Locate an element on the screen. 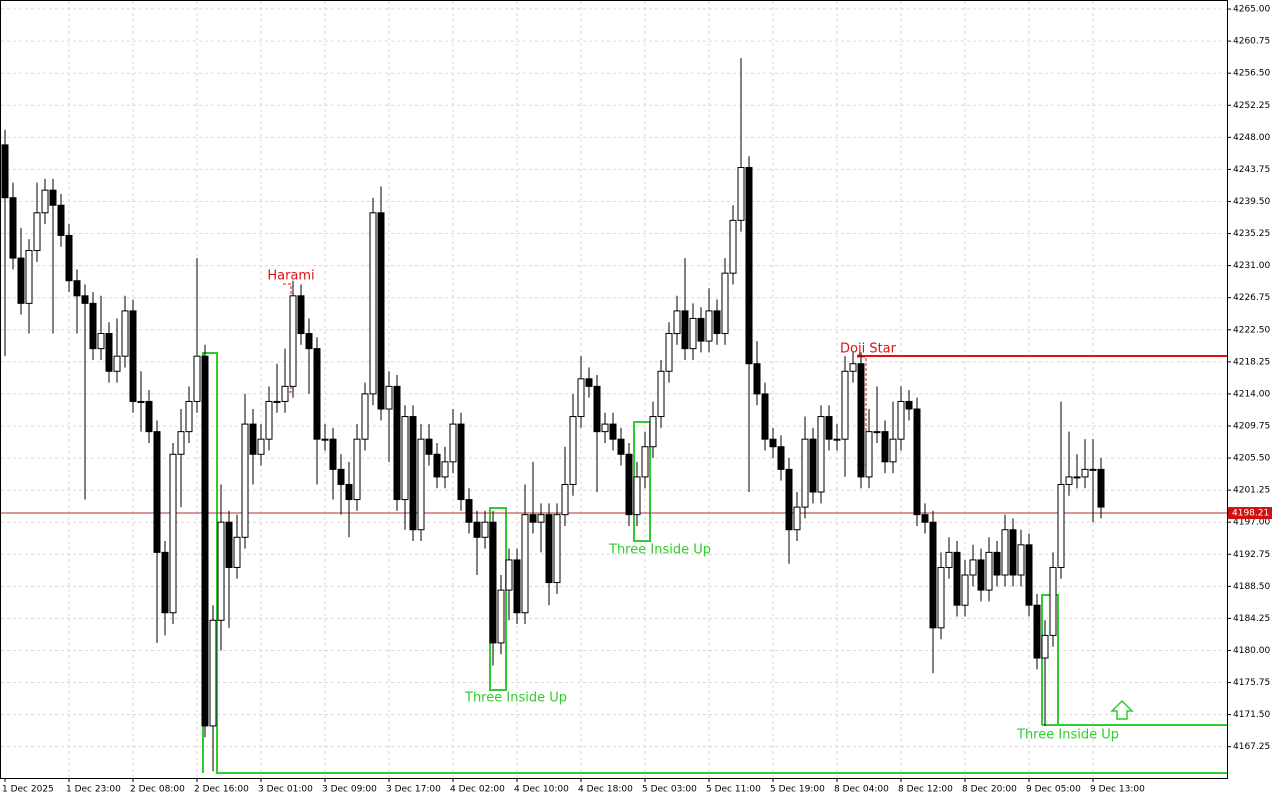 The height and width of the screenshot is (804, 1280). x-tick-label: 1 Dec 2025 is located at coordinates (28, 790).